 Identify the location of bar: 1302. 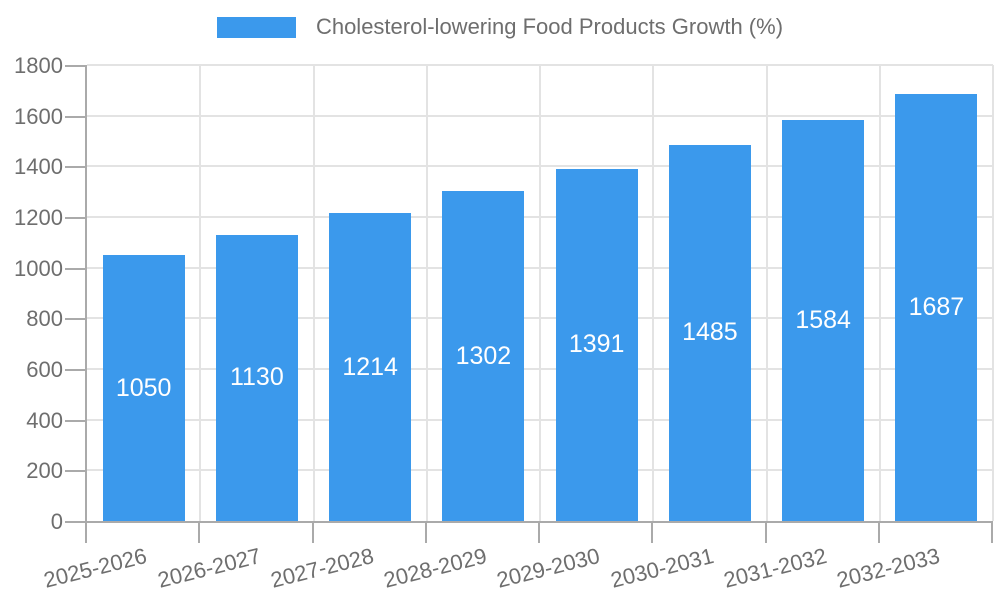
(483, 356).